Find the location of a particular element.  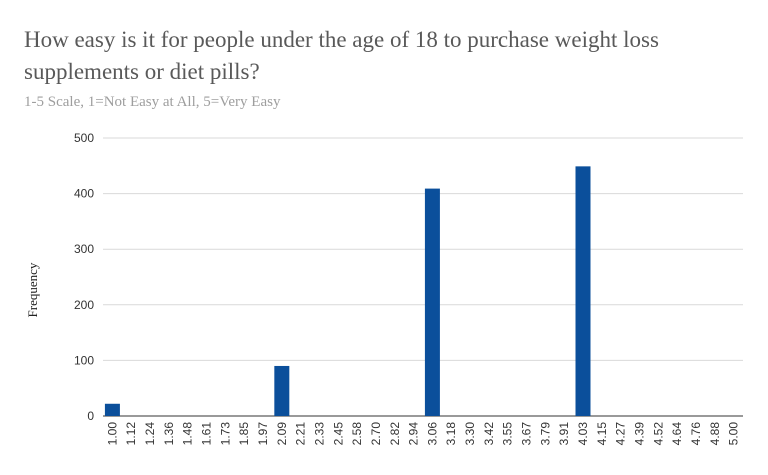

y-axis-ticks: 0 100 200 300 400 500 is located at coordinates (84, 277).